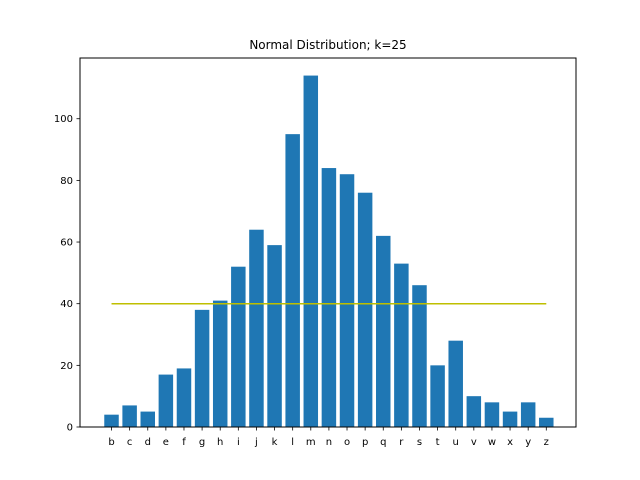 The width and height of the screenshot is (640, 480). I want to click on bar-l, so click(292, 280).